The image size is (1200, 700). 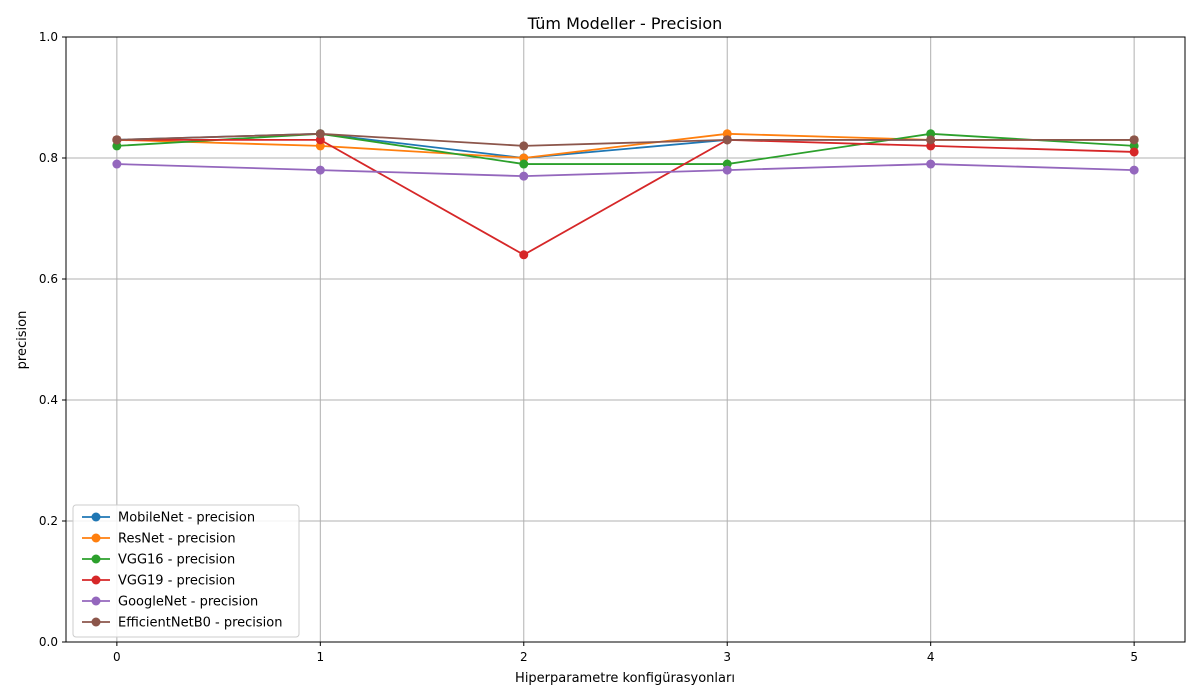 What do you see at coordinates (48, 279) in the screenshot?
I see `y-tick-label: 0.6` at bounding box center [48, 279].